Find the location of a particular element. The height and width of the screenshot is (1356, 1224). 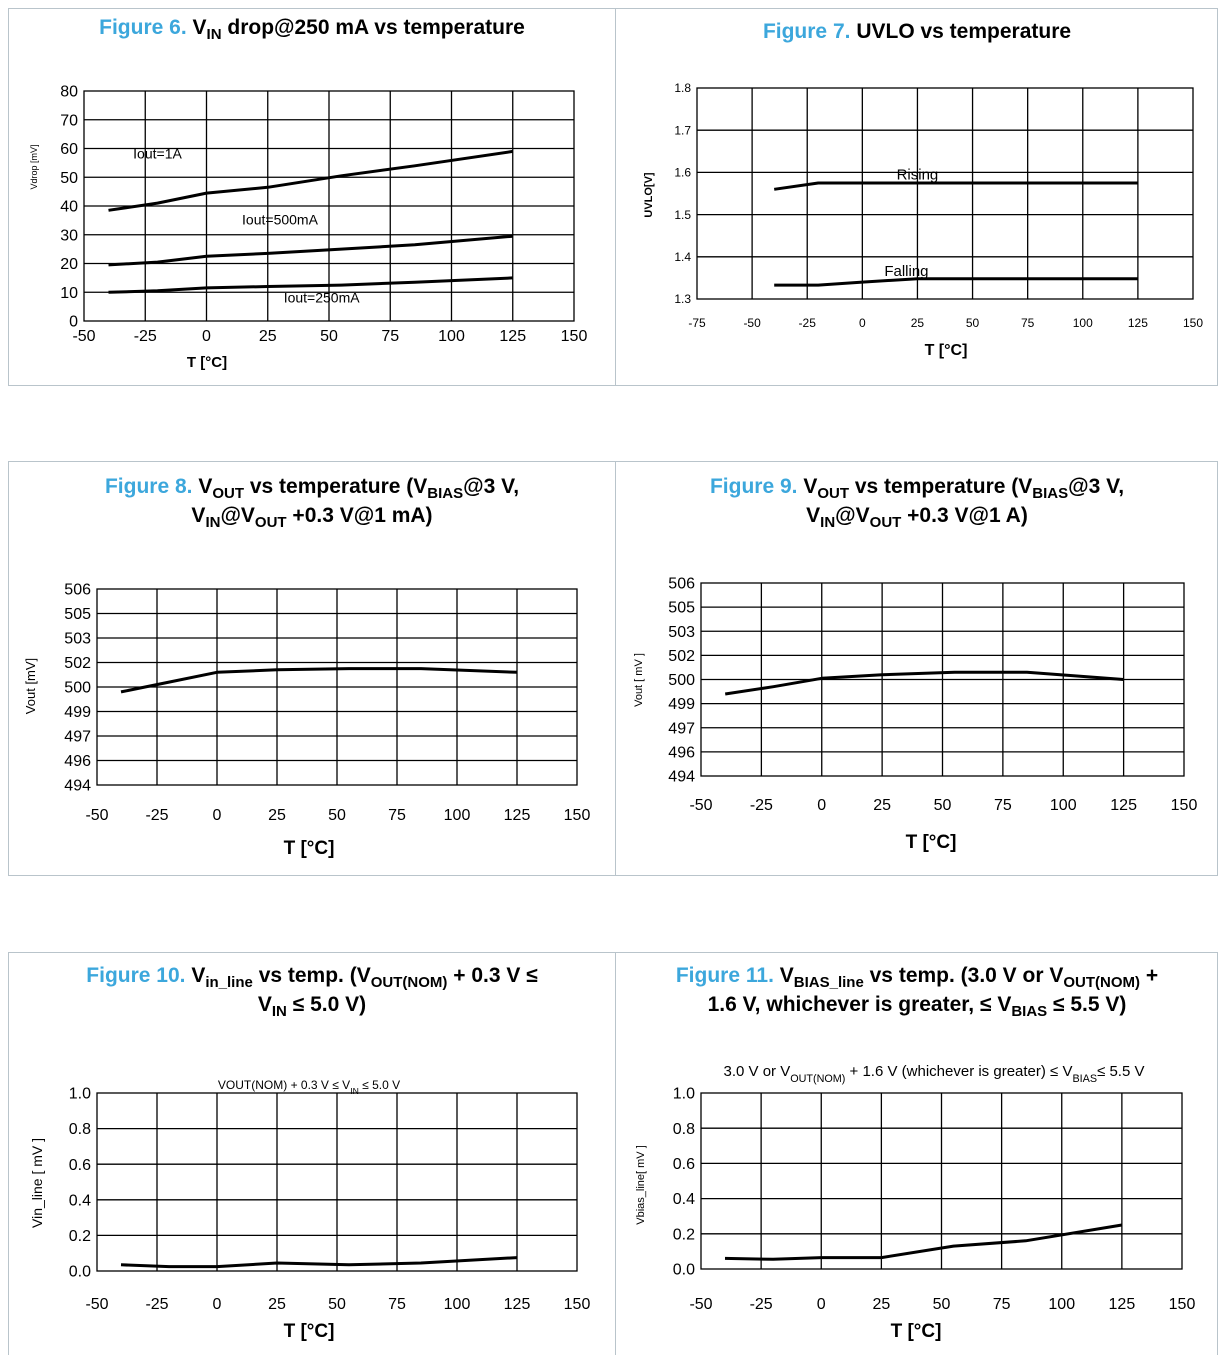

series-annotation: Iout=1A is located at coordinates (157, 154).